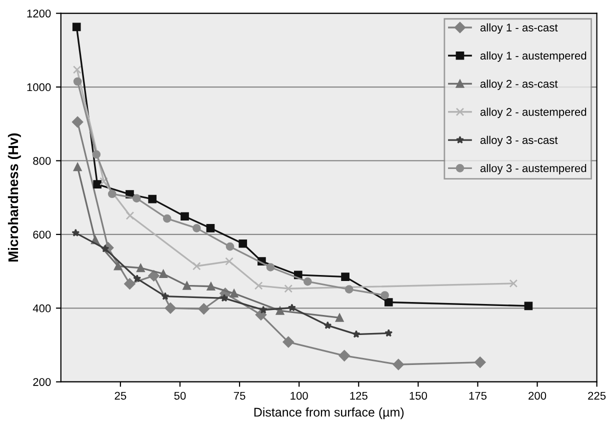 Image resolution: width=609 pixels, height=444 pixels. What do you see at coordinates (359, 396) in the screenshot?
I see `x-tick-label: 125` at bounding box center [359, 396].